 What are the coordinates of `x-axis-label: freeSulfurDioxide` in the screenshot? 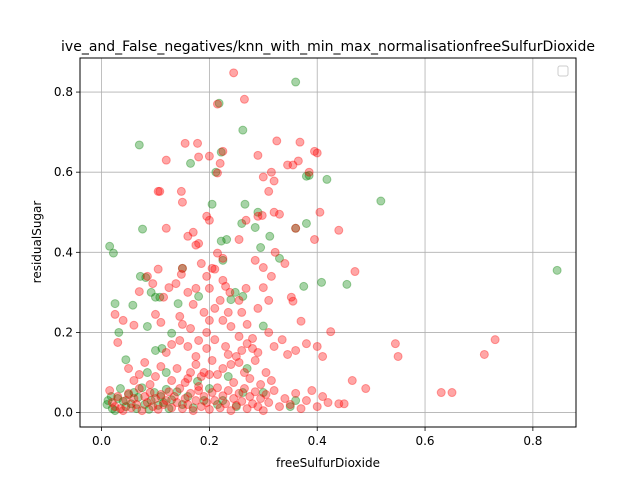 It's located at (328, 463).